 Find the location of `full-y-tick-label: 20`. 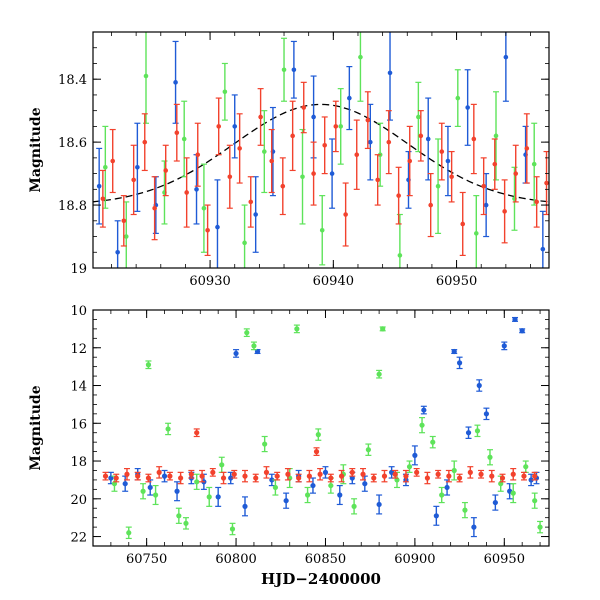

full-y-tick-label: 20 is located at coordinates (78, 500).